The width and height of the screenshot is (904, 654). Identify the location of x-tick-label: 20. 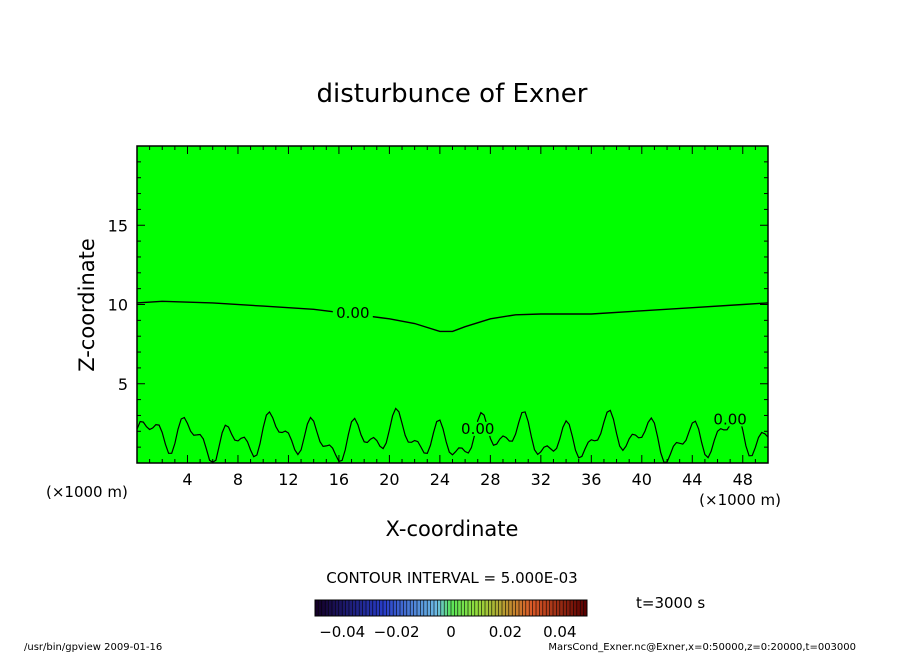
(389, 479).